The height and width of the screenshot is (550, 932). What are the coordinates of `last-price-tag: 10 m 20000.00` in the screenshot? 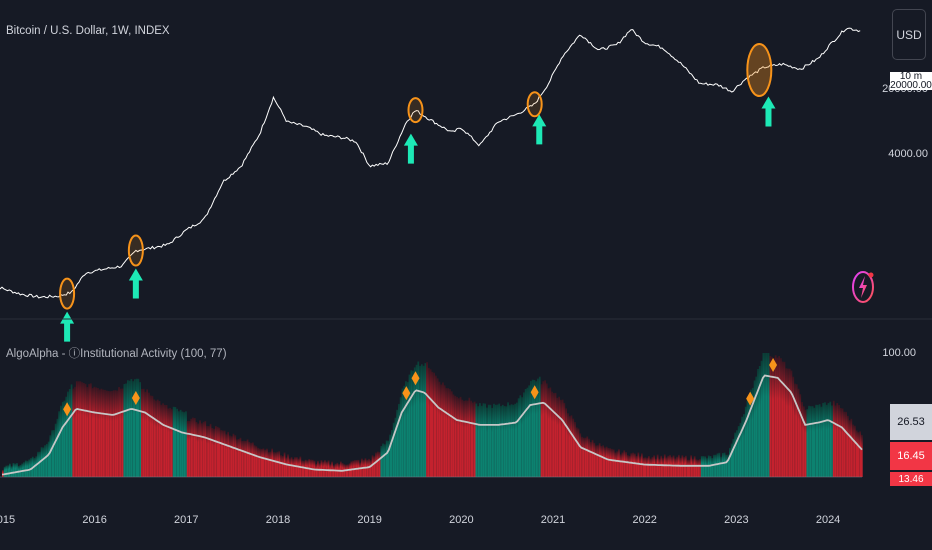 It's located at (911, 81).